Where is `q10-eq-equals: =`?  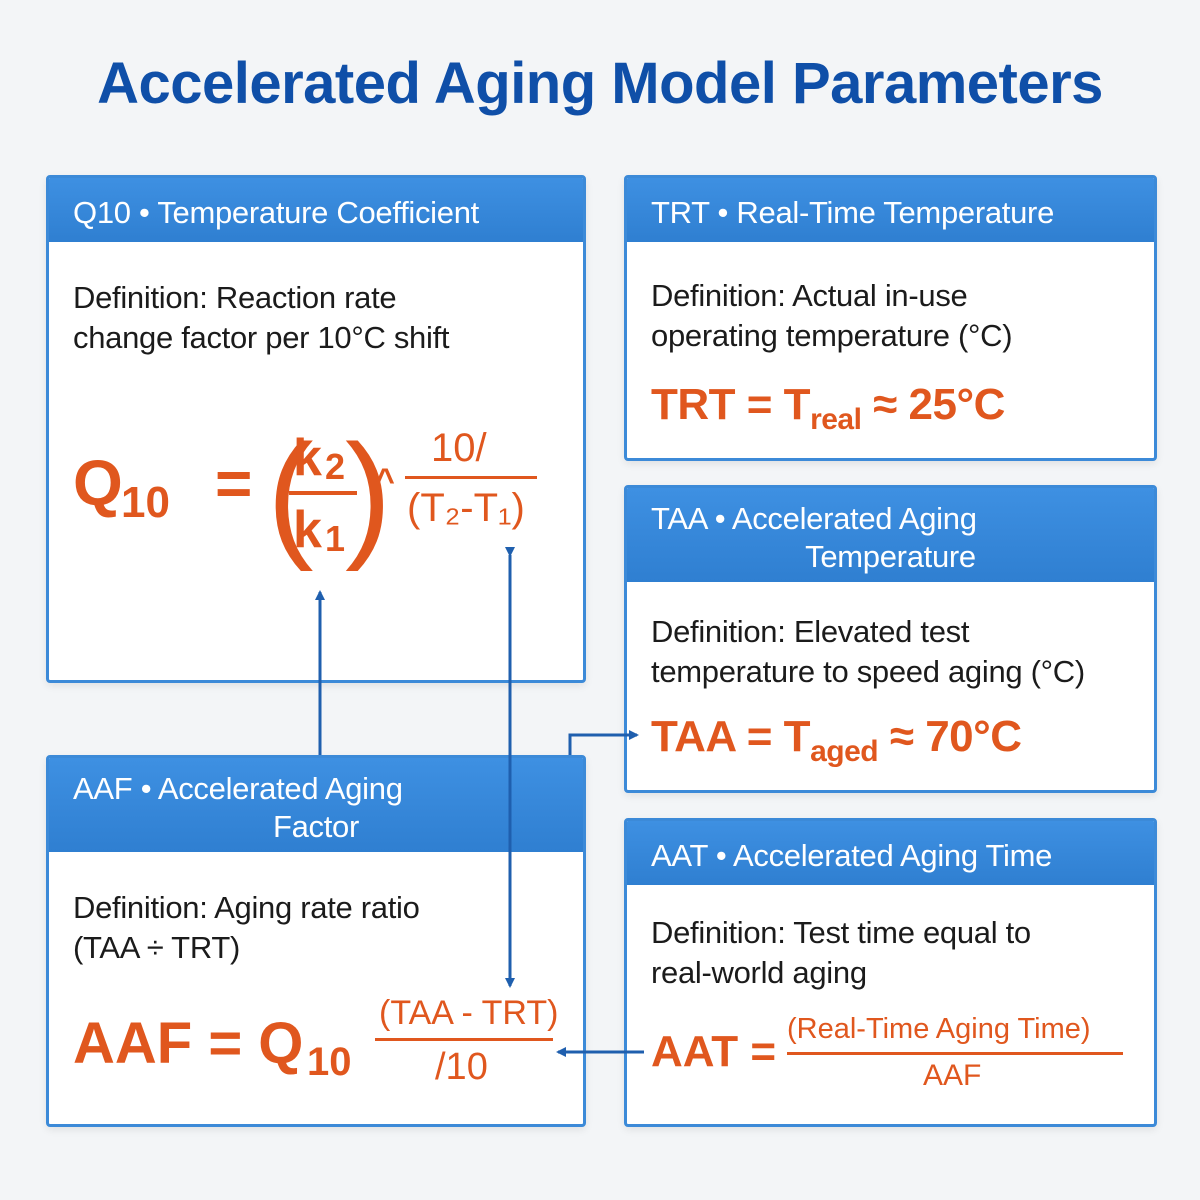 q10-eq-equals: = is located at coordinates (234, 483).